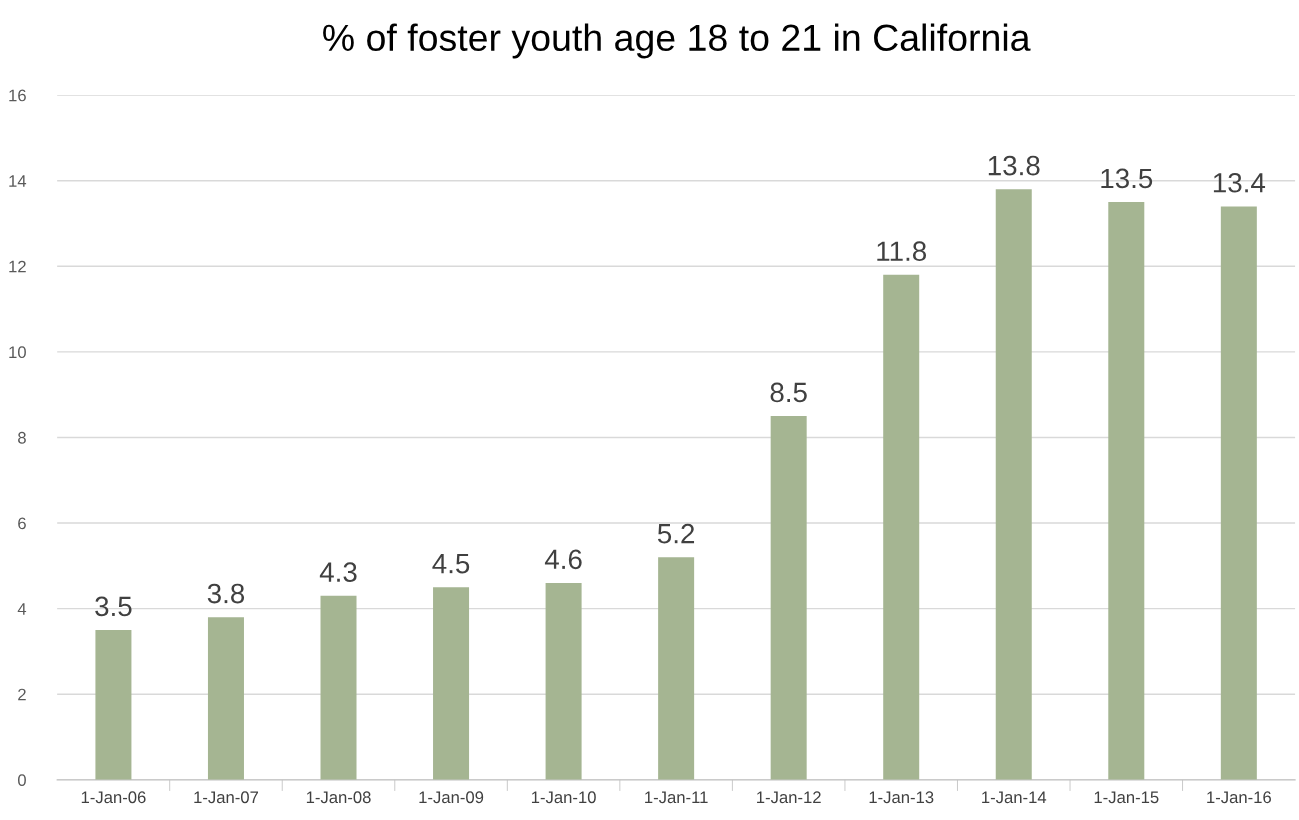 The height and width of the screenshot is (820, 1299). Describe the element at coordinates (1127, 178) in the screenshot. I see `data-label: 13.5` at that location.